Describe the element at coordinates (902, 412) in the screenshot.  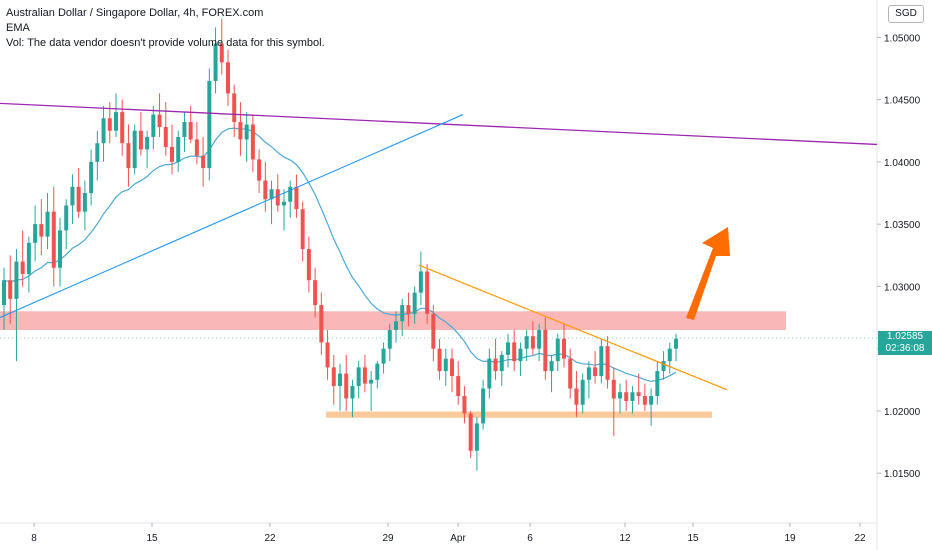
I see `price-tick-label: 1.02000` at that location.